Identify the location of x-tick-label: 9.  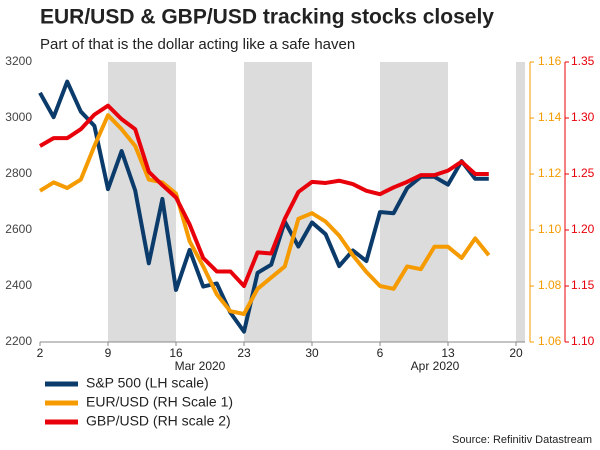
(108, 353).